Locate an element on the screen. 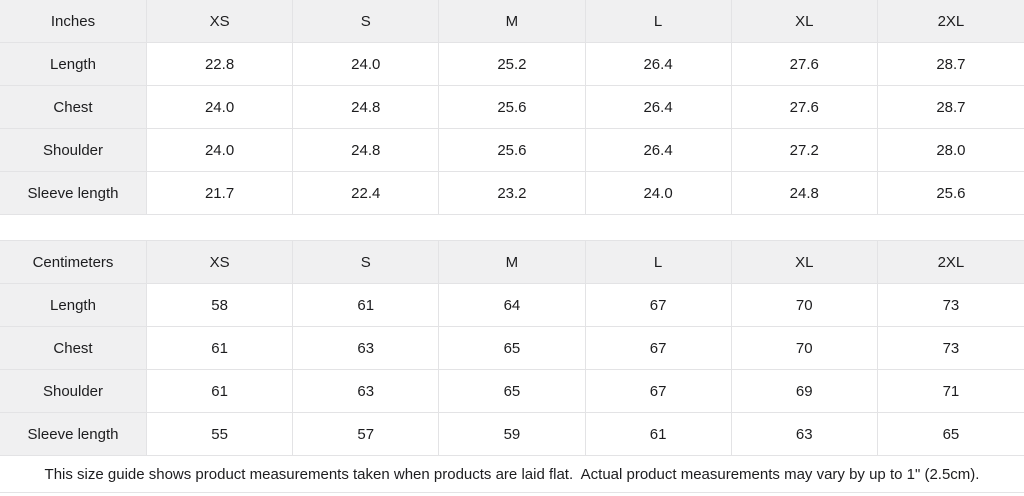 The width and height of the screenshot is (1024, 496). measurement-value-cell: 57 is located at coordinates (366, 434).